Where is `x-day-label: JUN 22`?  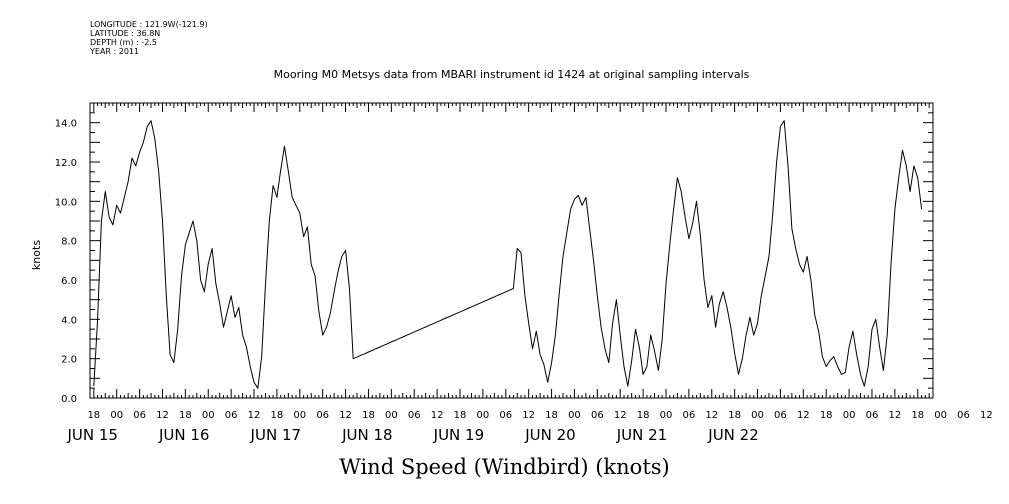
x-day-label: JUN 22 is located at coordinates (732, 435).